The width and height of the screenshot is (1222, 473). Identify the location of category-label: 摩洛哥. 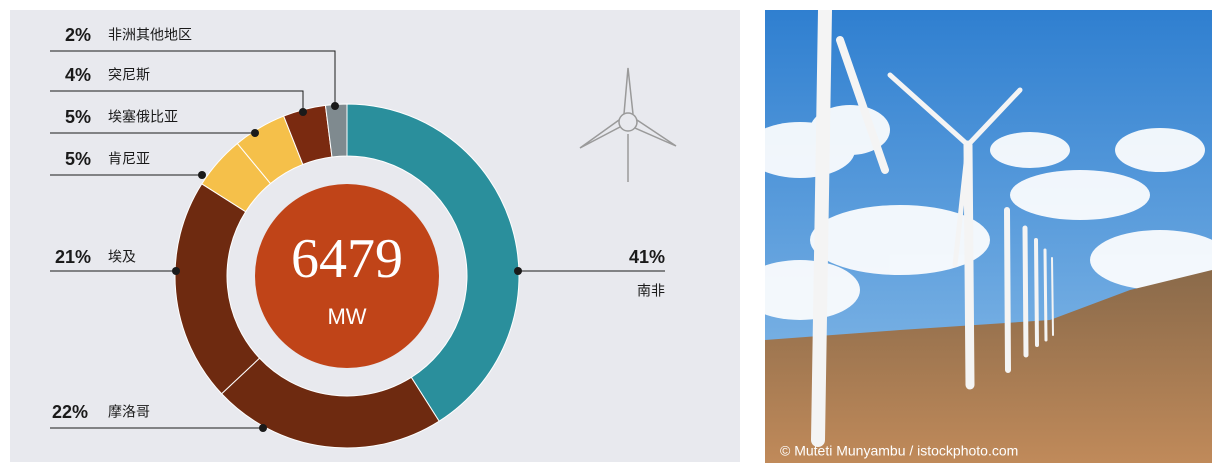
(129, 412).